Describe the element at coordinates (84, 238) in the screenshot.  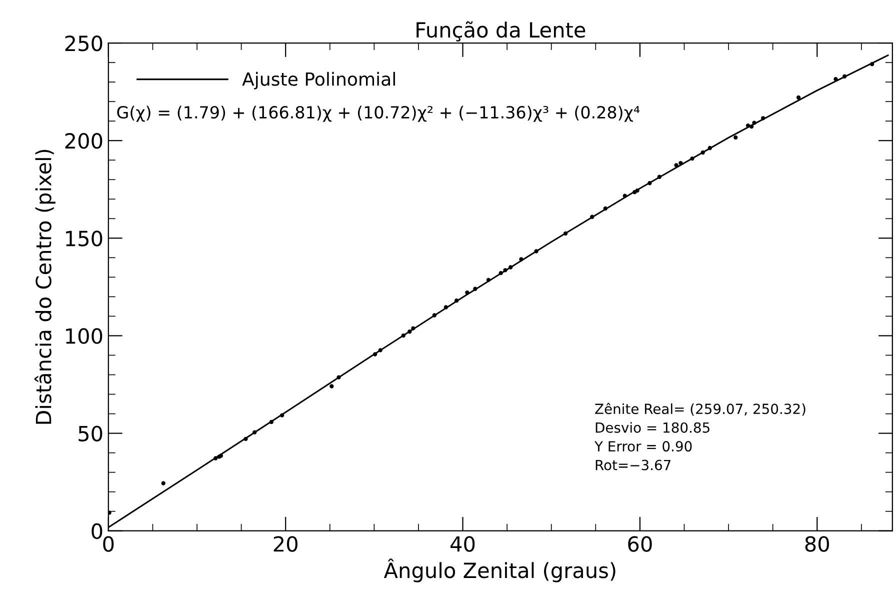
I see `y-tick-label: 150` at that location.